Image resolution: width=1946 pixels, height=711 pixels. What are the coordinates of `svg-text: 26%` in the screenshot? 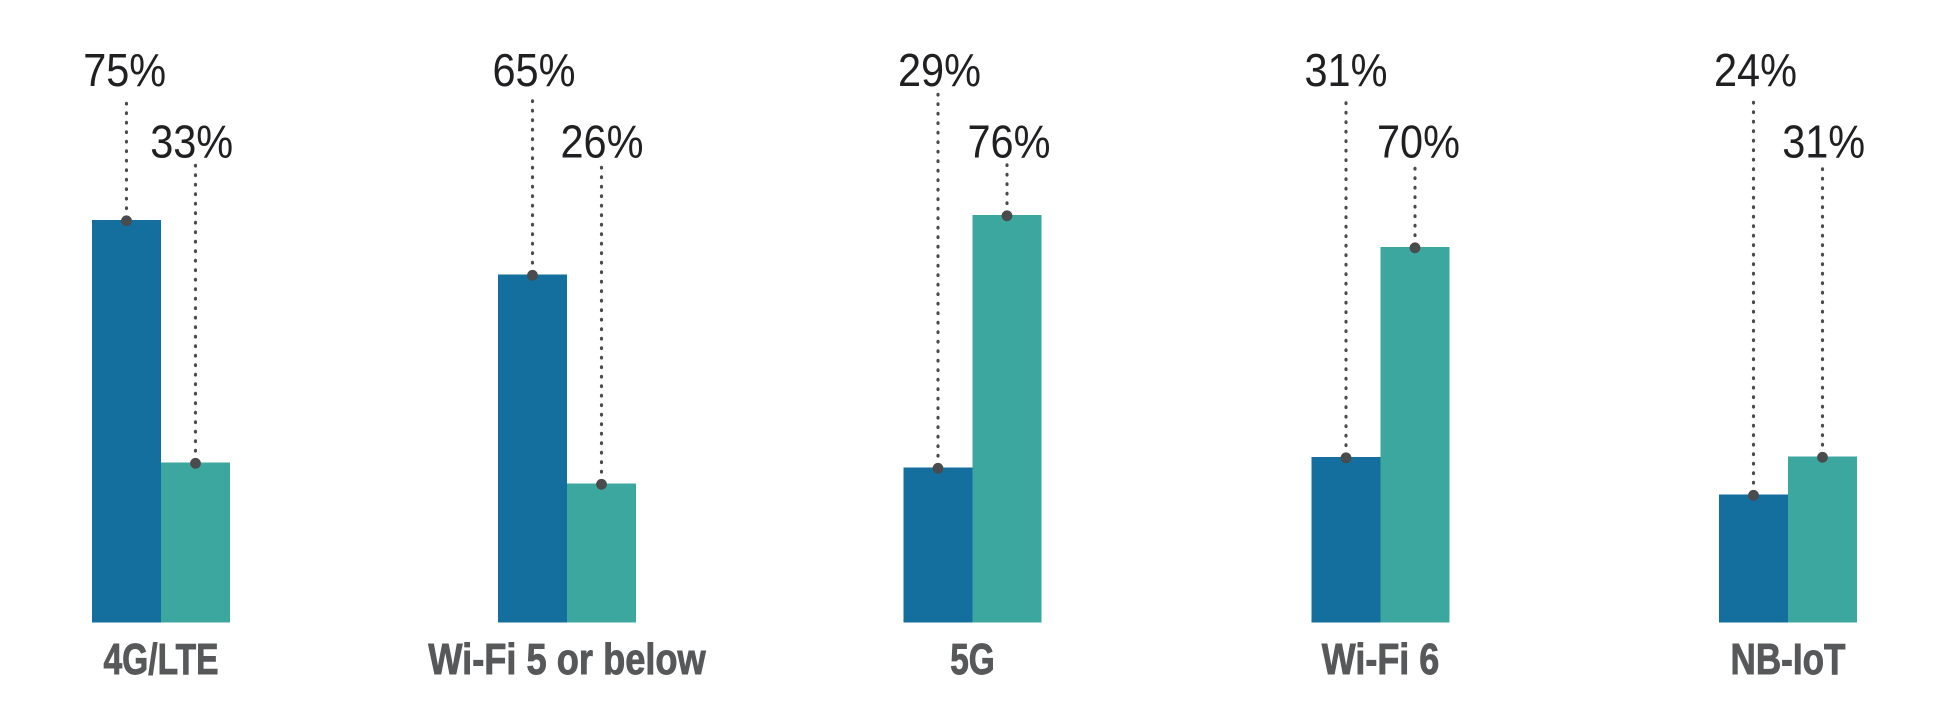 It's located at (602, 142).